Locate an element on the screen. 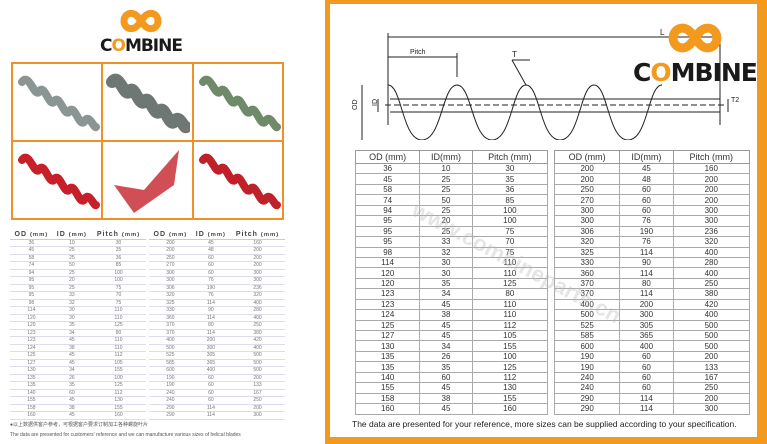  od-cell: 94 is located at coordinates (31, 273).